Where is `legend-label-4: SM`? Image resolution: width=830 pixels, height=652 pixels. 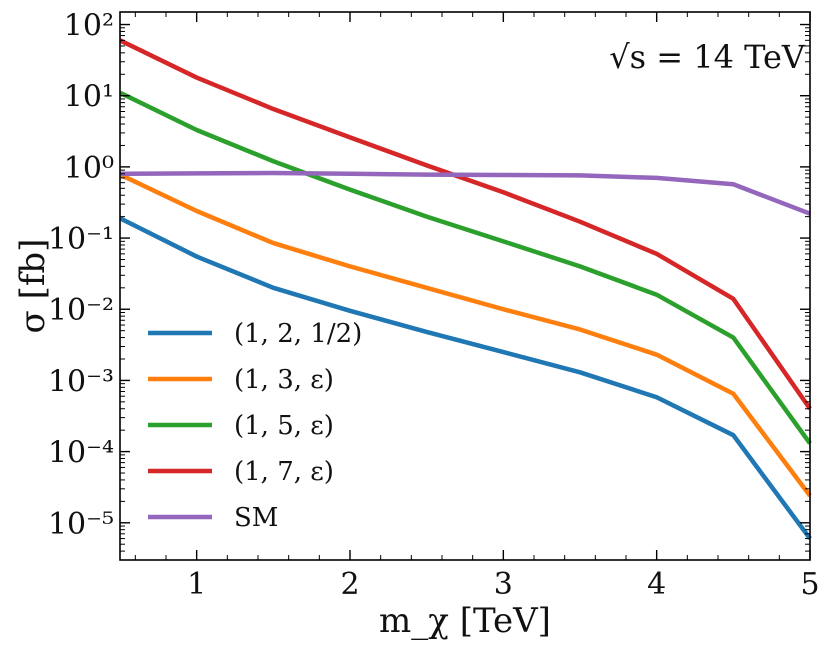 legend-label-4: SM is located at coordinates (256, 518).